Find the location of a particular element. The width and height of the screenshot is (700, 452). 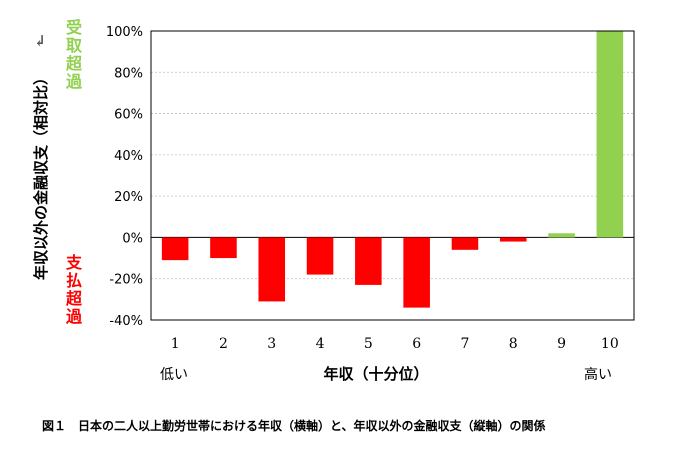

x-tick-label: 1 is located at coordinates (175, 344).